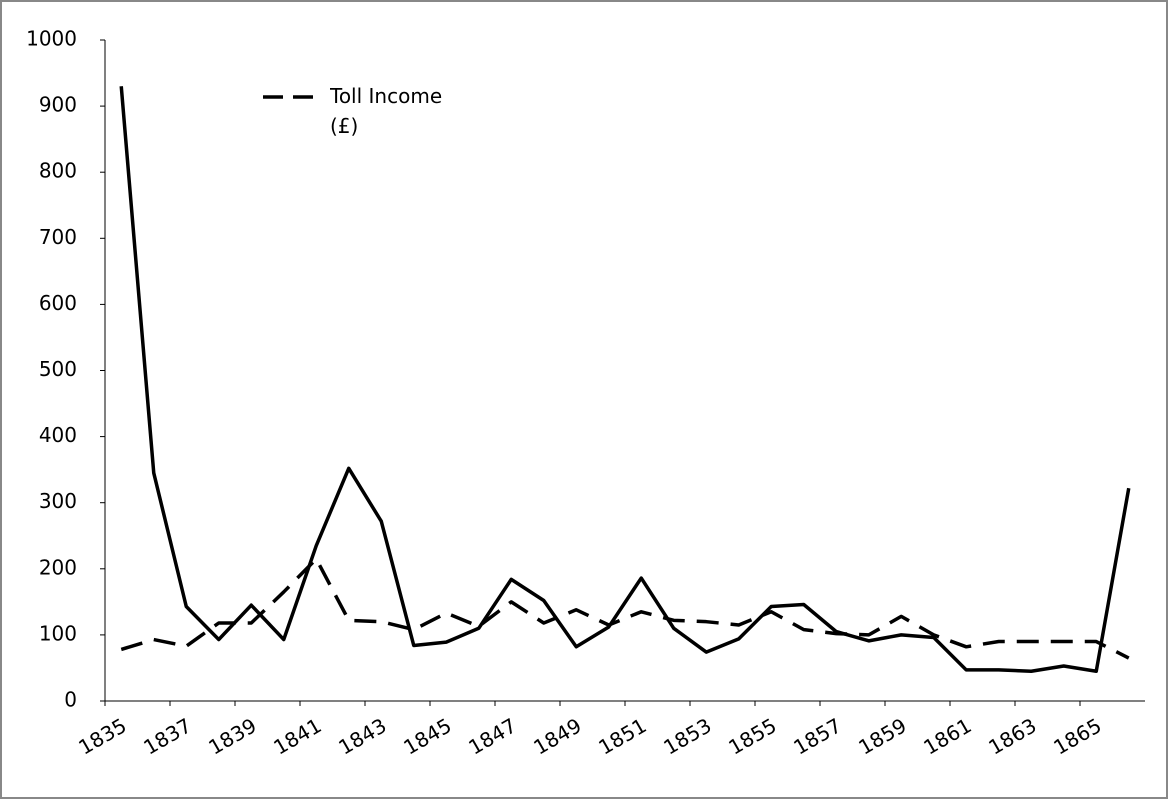 This screenshot has height=799, width=1168. What do you see at coordinates (625, 608) in the screenshot?
I see `line-series` at bounding box center [625, 608].